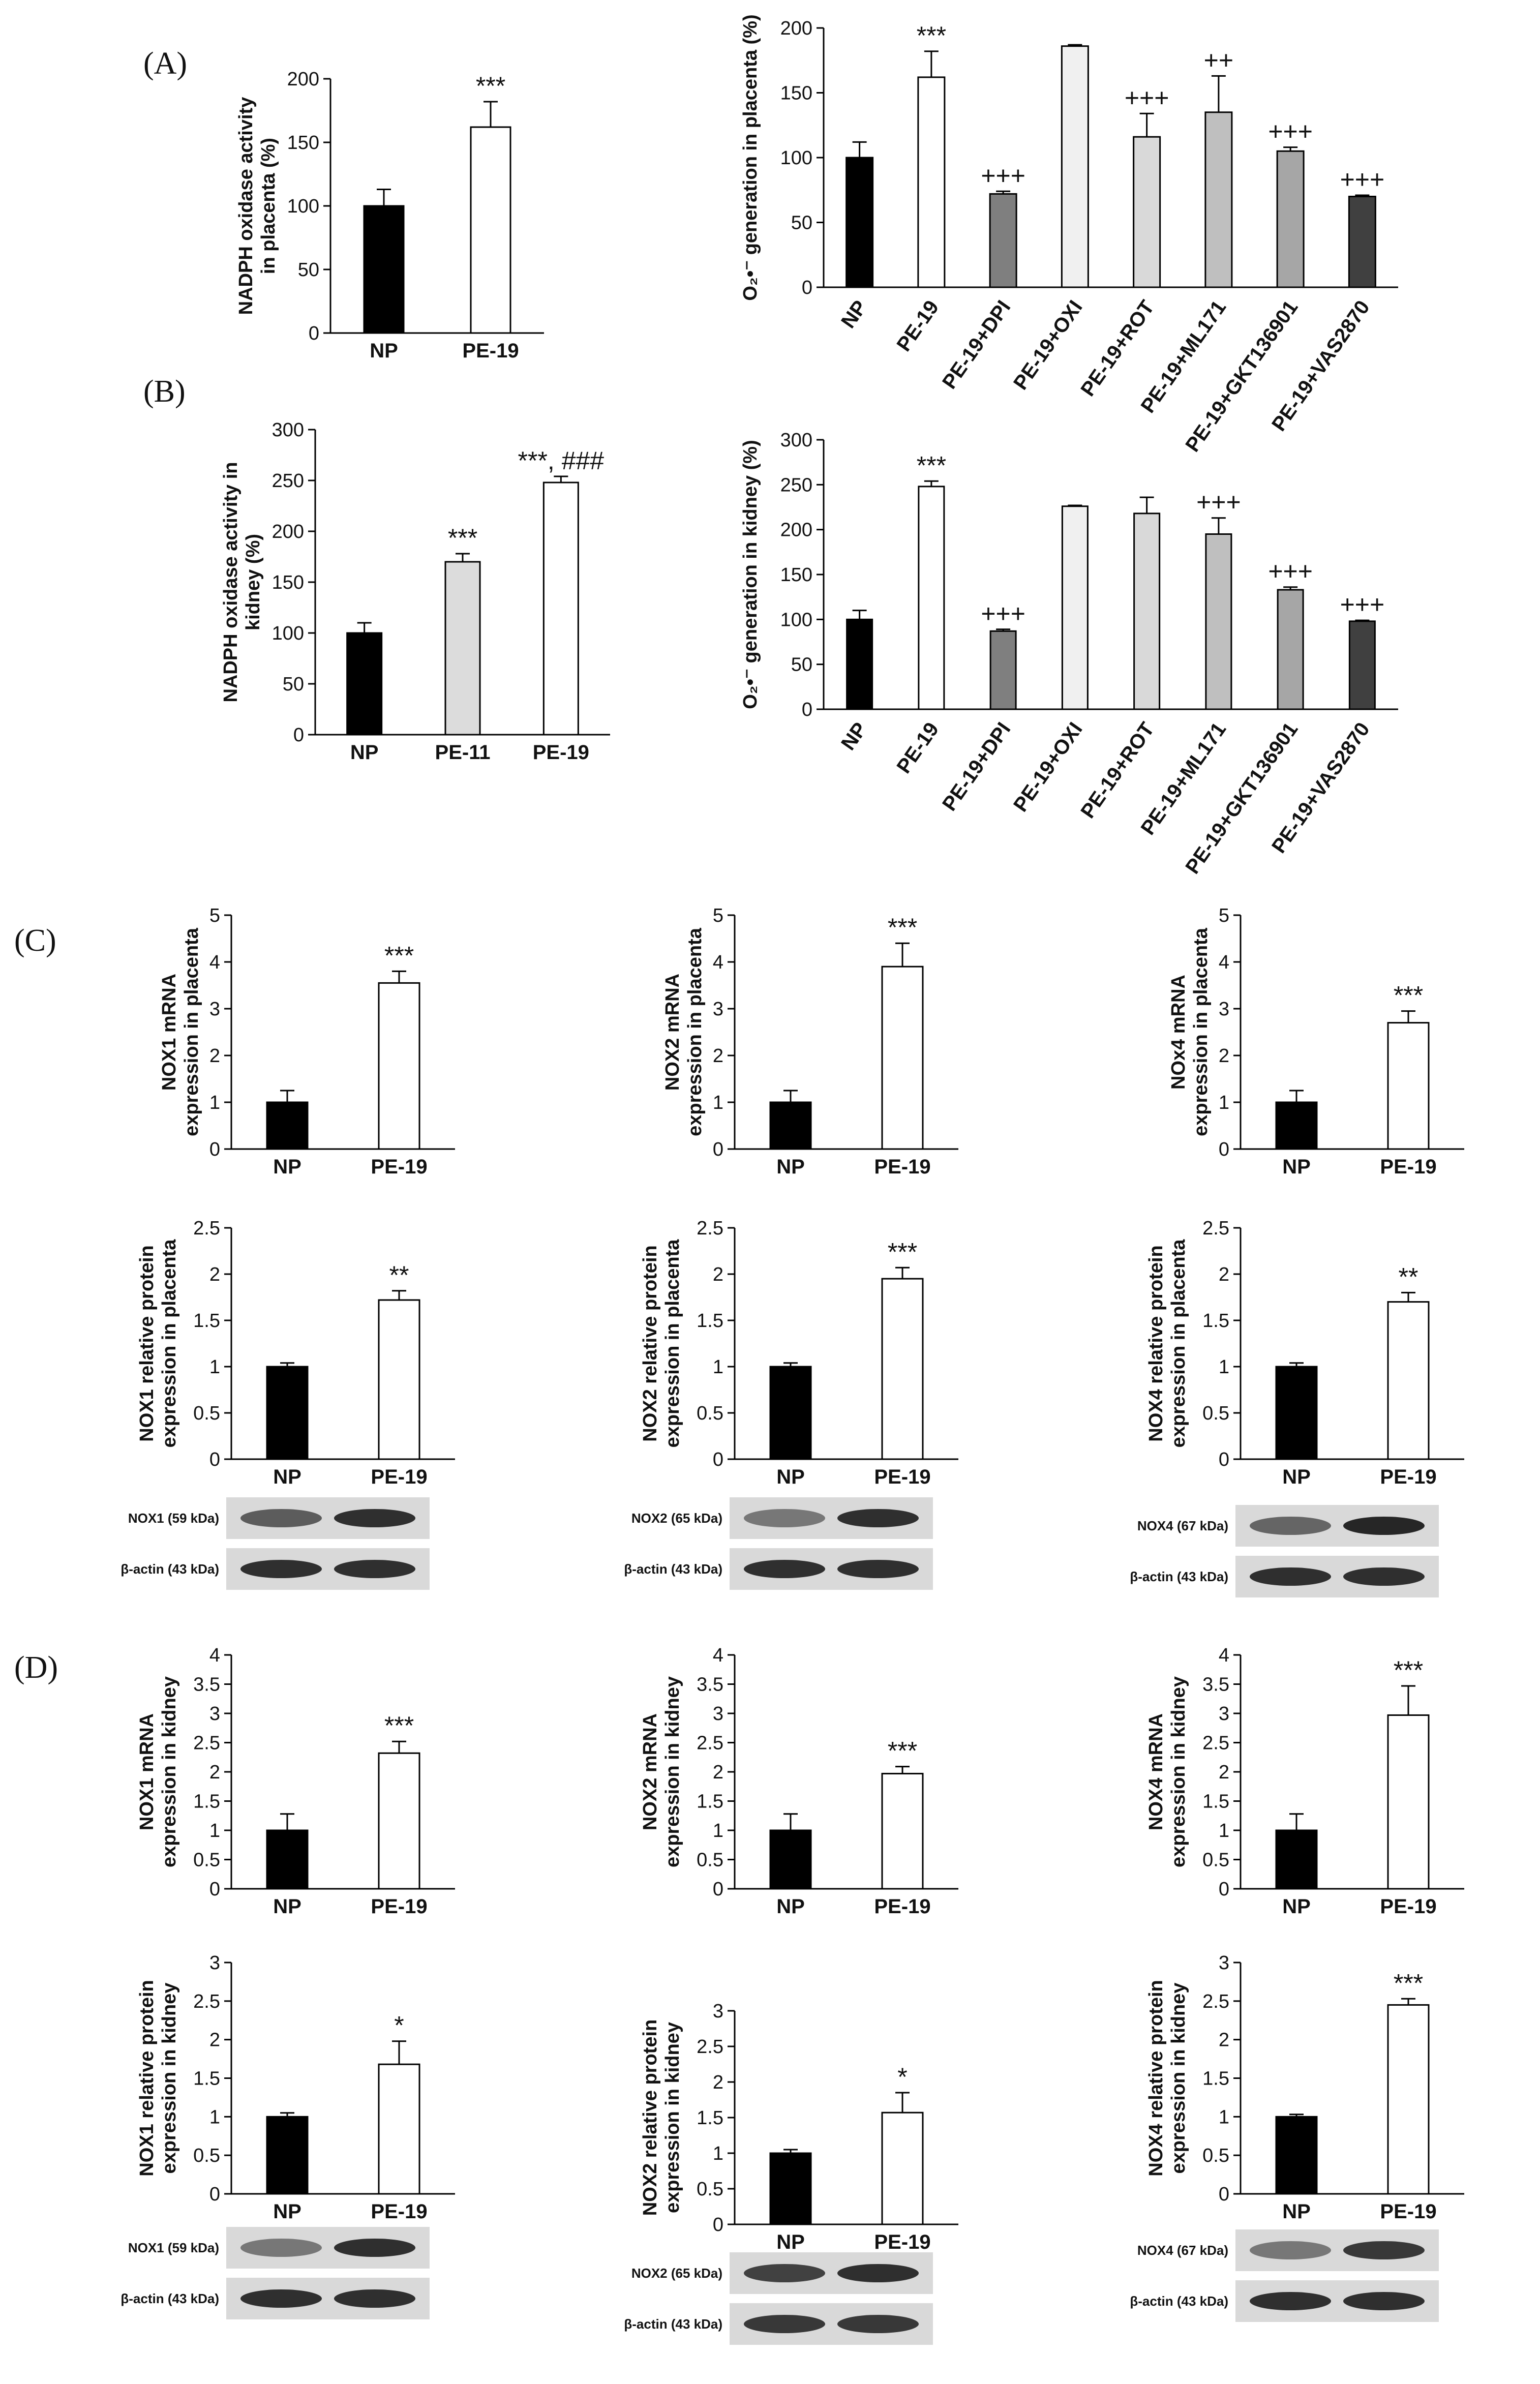 The image size is (1540, 2384). What do you see at coordinates (976, 767) in the screenshot?
I see `category-label: PE-19+DPI` at bounding box center [976, 767].